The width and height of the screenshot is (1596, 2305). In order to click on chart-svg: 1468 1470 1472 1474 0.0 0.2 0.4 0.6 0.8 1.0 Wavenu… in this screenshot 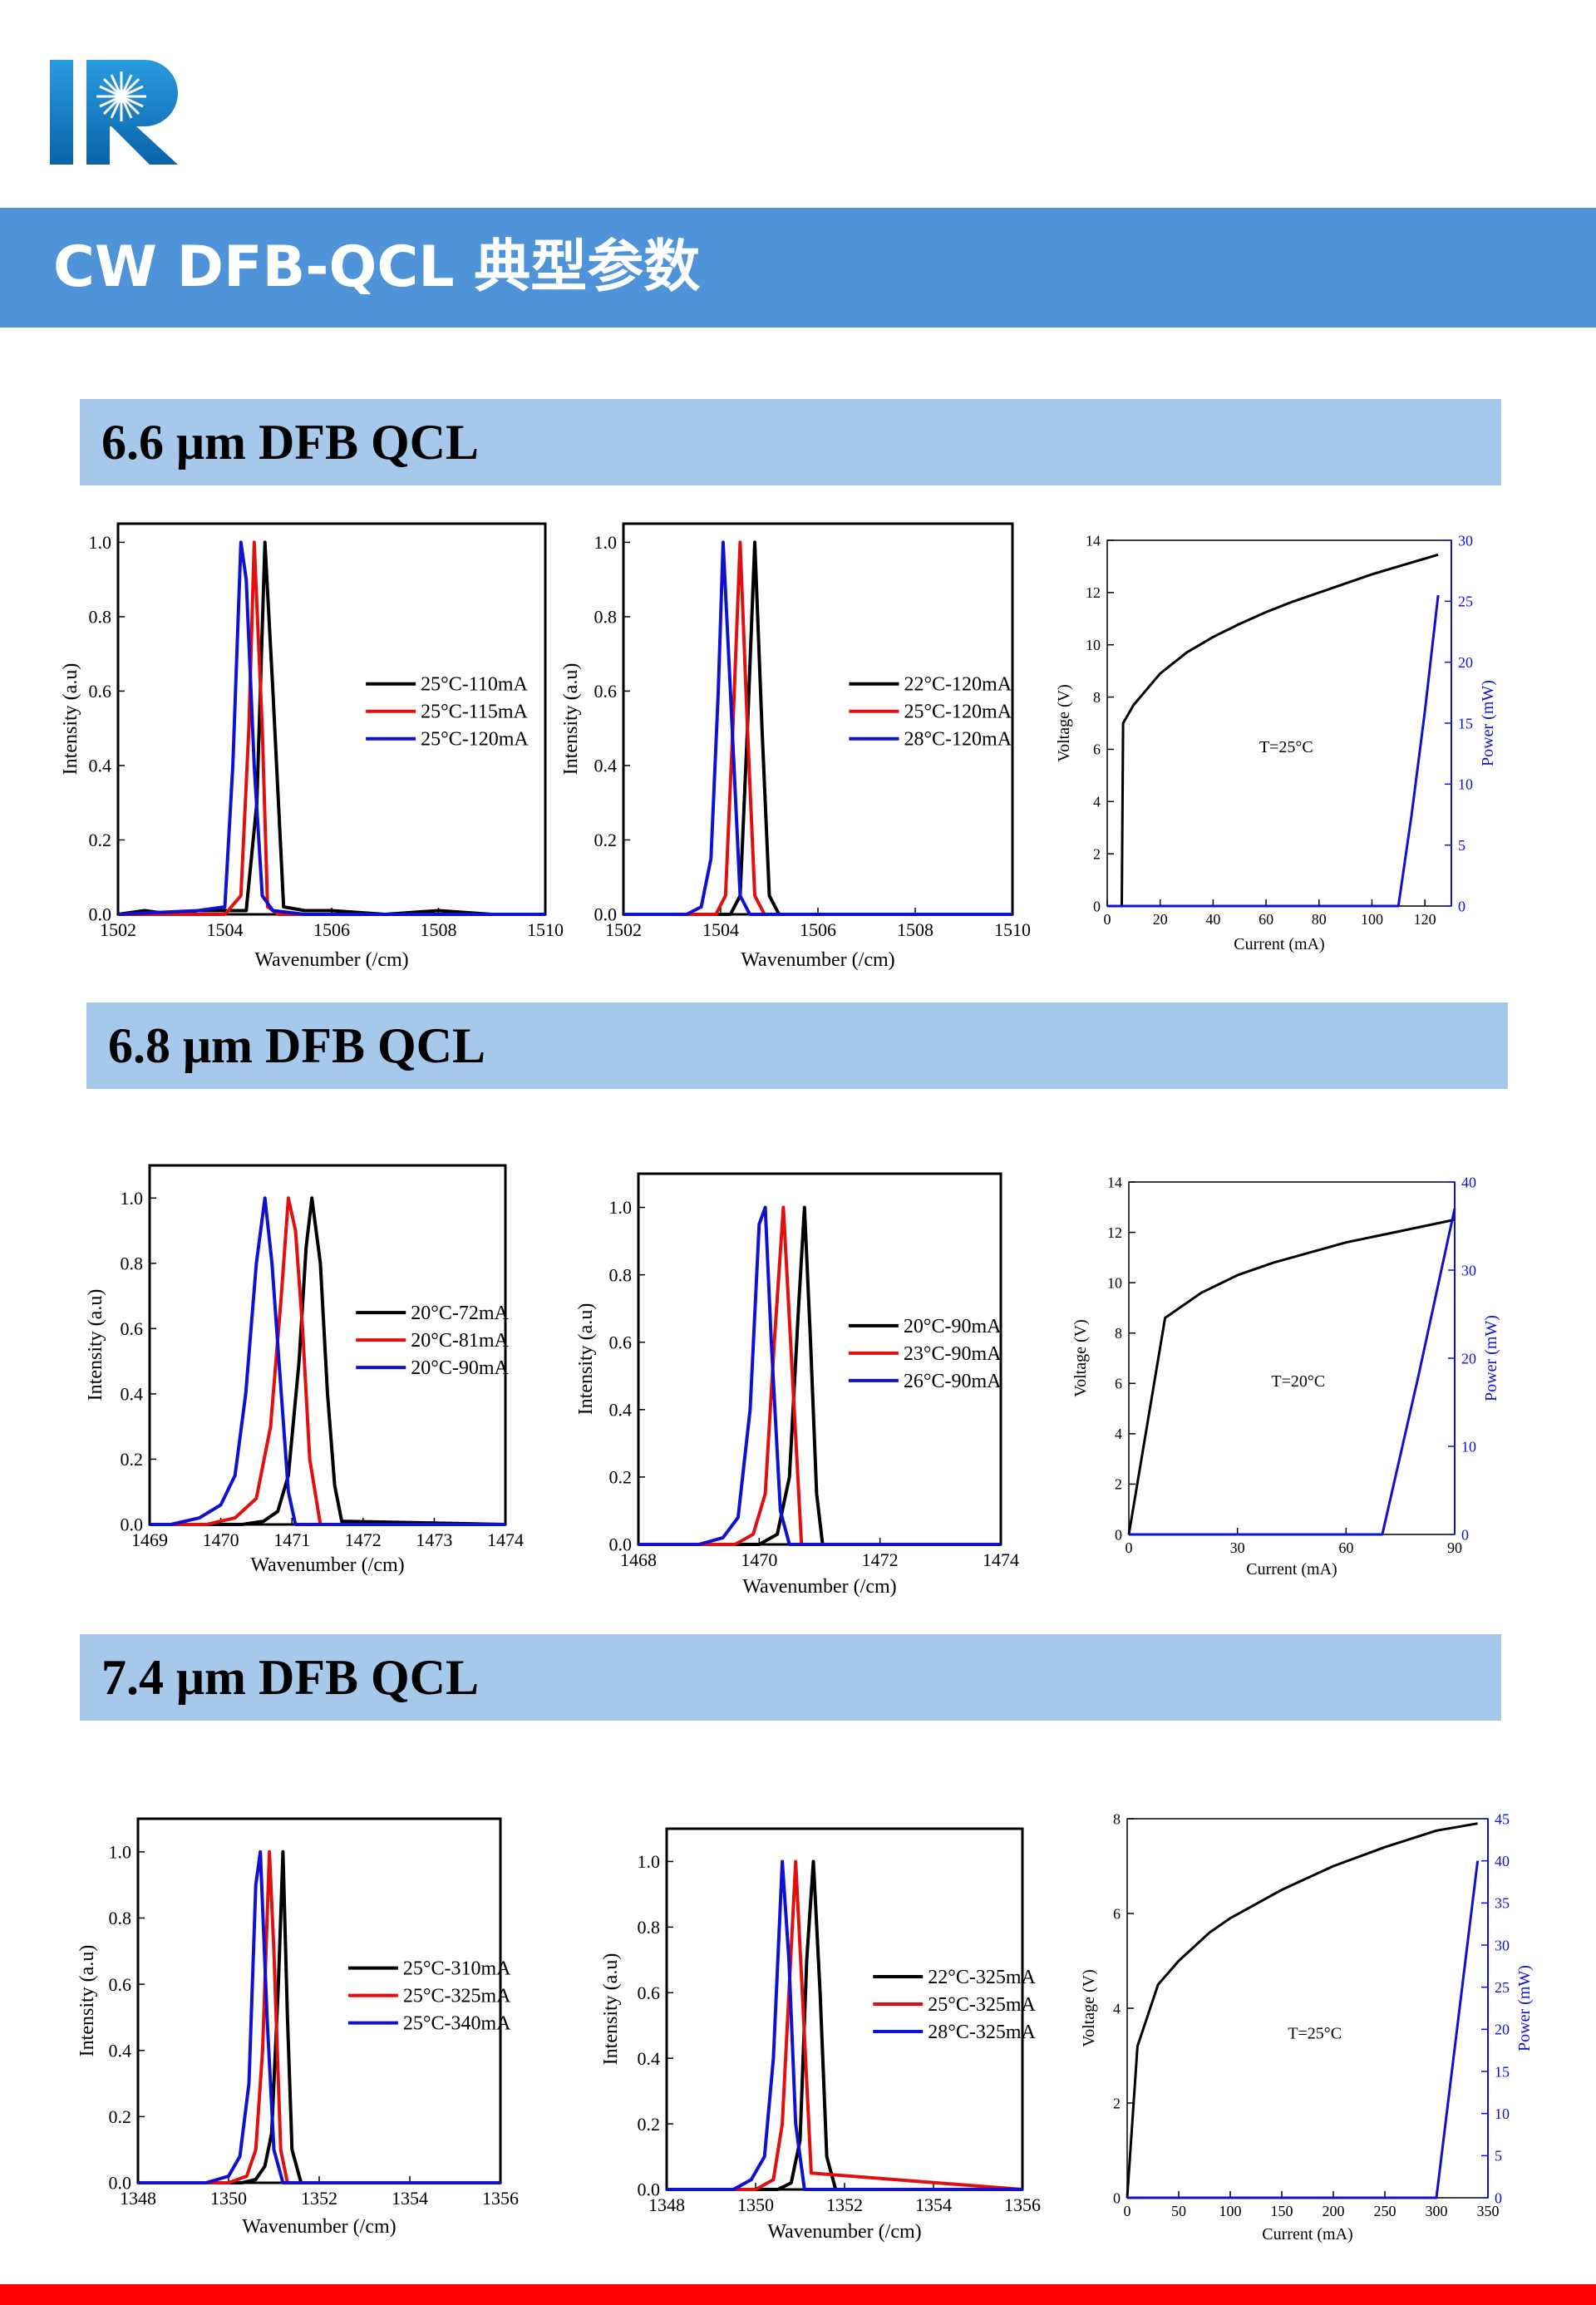, I will do `click(797, 1385)`.